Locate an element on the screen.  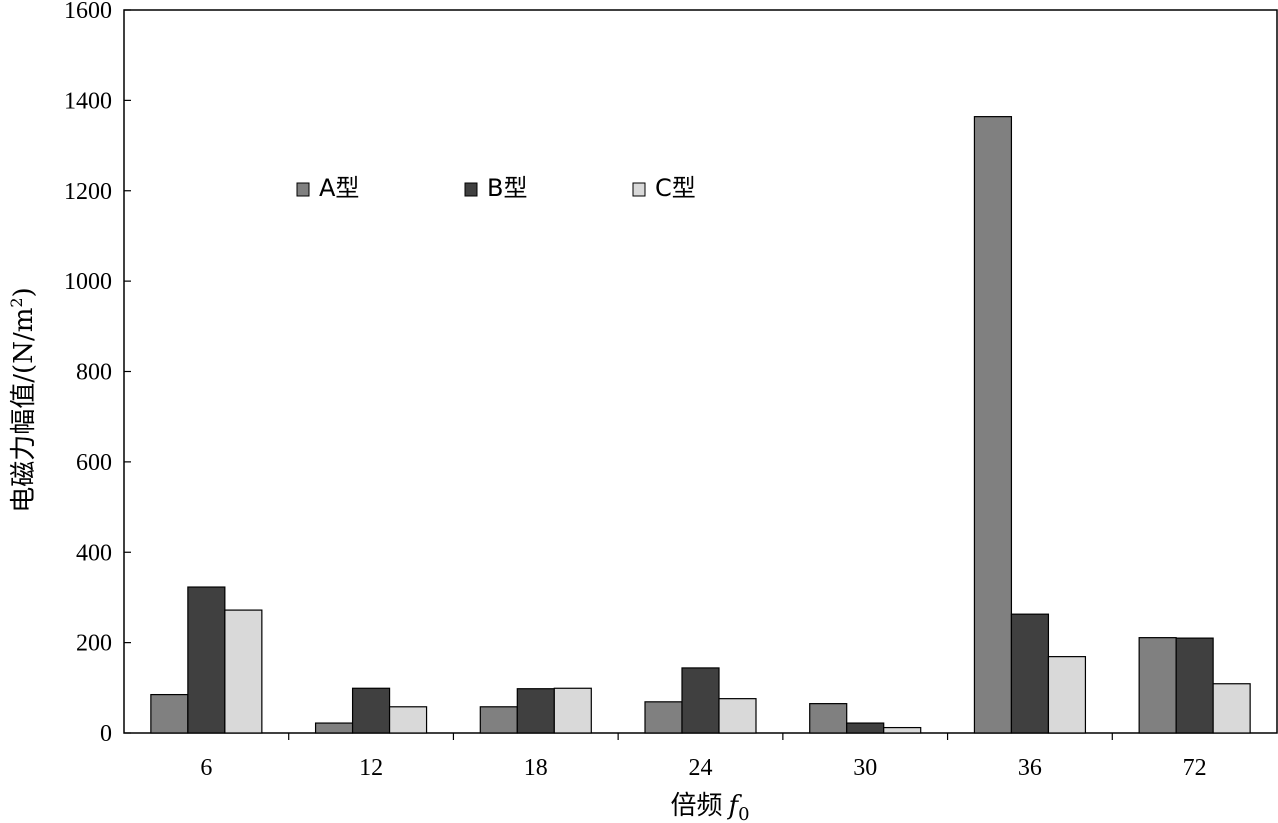
x-tick-label: 12 is located at coordinates (371, 768).